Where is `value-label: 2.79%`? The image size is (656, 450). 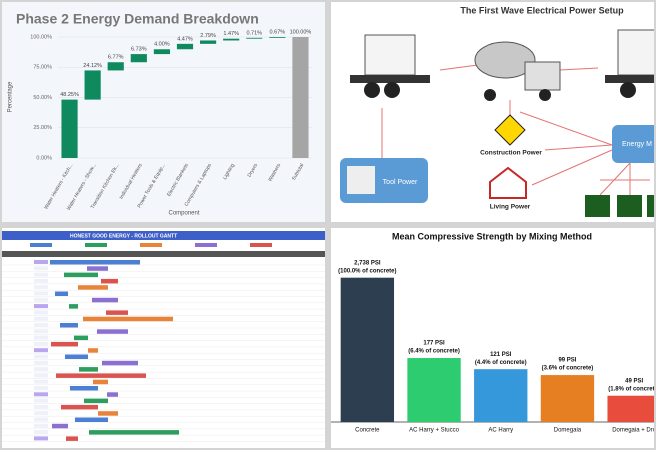
value-label: 2.79% is located at coordinates (208, 36).